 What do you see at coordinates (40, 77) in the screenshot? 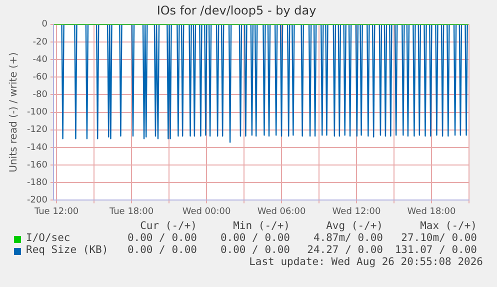
I see `y-tick-label: -60` at bounding box center [40, 77].